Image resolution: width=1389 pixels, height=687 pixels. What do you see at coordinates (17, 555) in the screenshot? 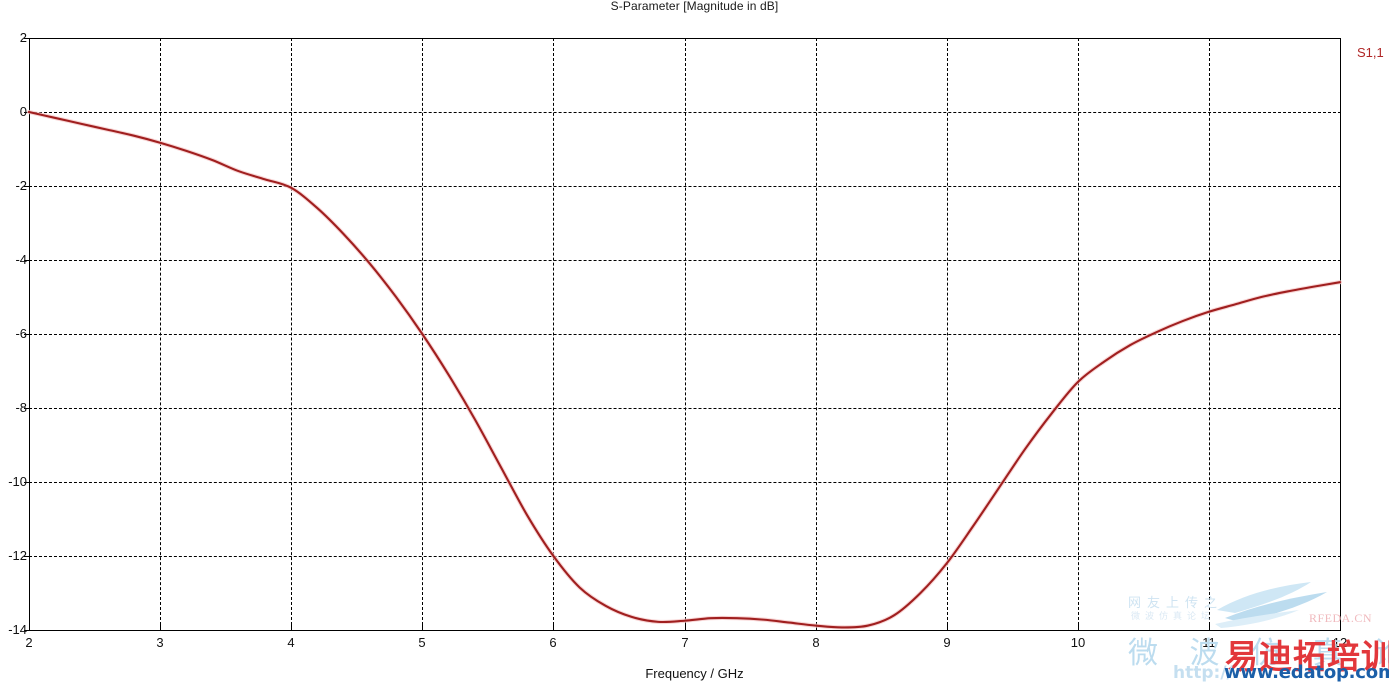
I see `y-tick-label: -12` at bounding box center [17, 555].